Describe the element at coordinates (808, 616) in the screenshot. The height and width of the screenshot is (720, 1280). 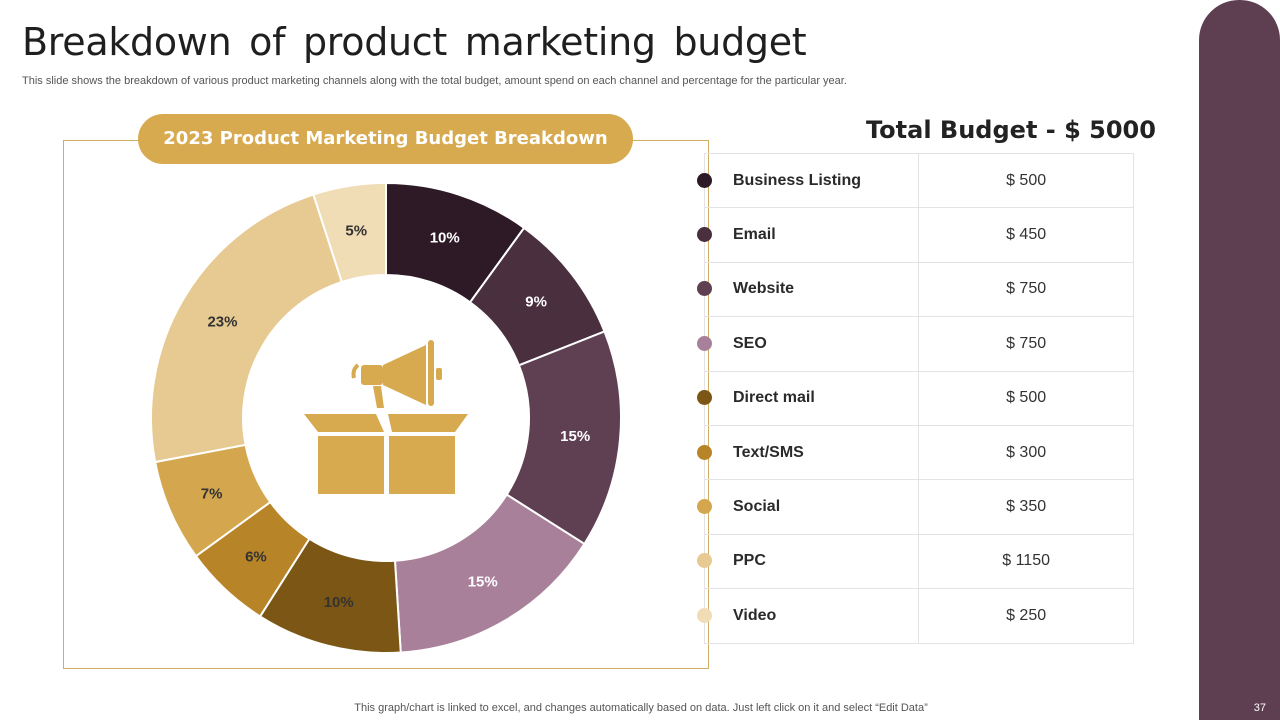
I see `channel-cell: Video` at that location.